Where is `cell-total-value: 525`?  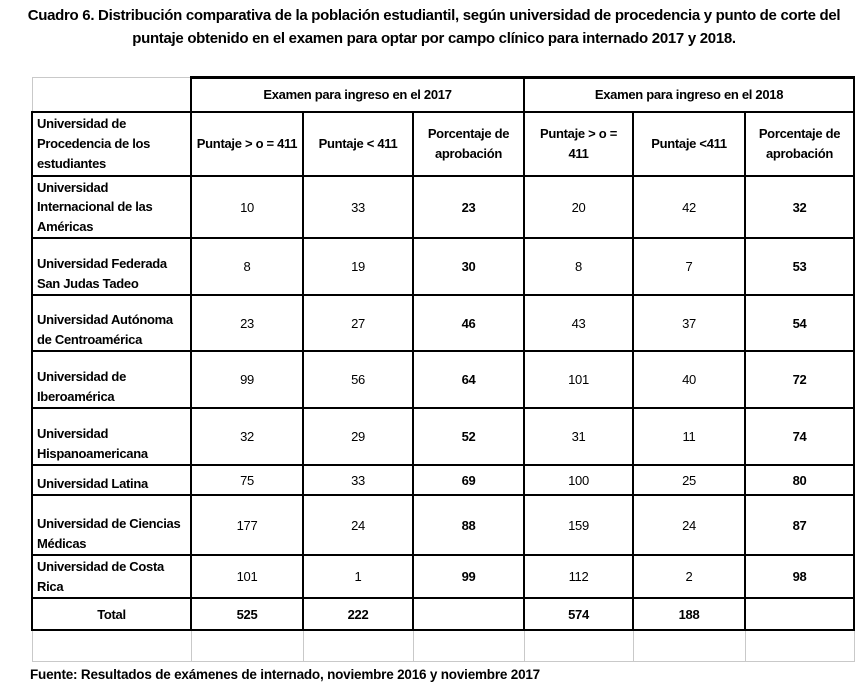 cell-total-value: 525 is located at coordinates (247, 614).